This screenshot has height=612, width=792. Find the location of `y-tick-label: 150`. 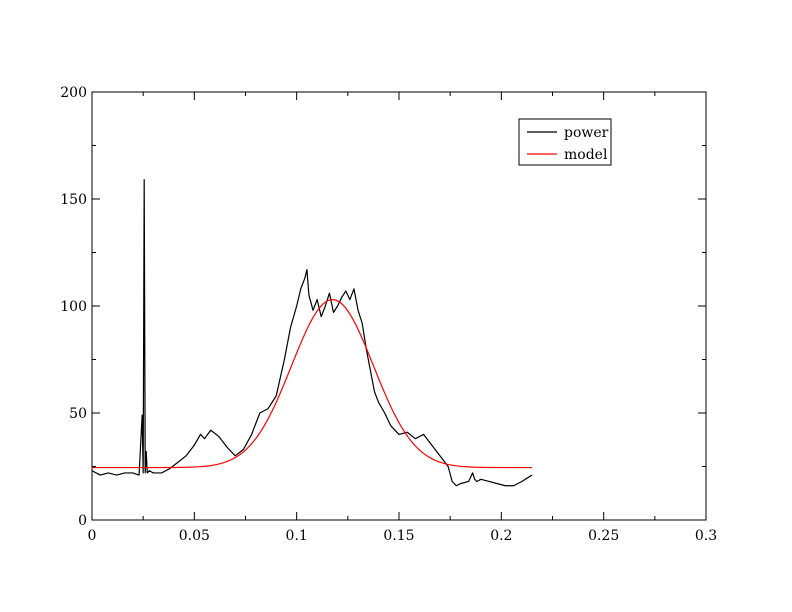

y-tick-label: 150 is located at coordinates (73, 200).